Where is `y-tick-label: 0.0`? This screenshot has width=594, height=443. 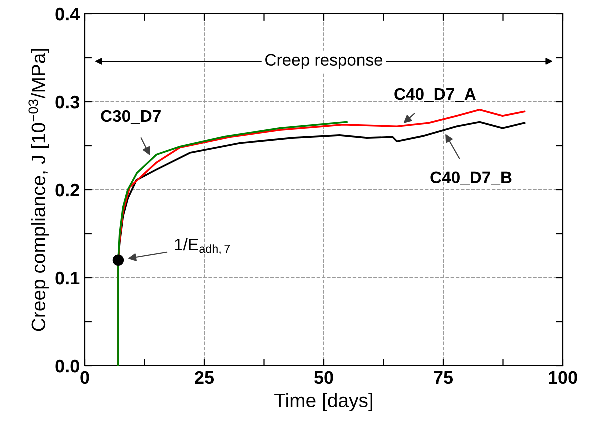 y-tick-label: 0.0 is located at coordinates (68, 366).